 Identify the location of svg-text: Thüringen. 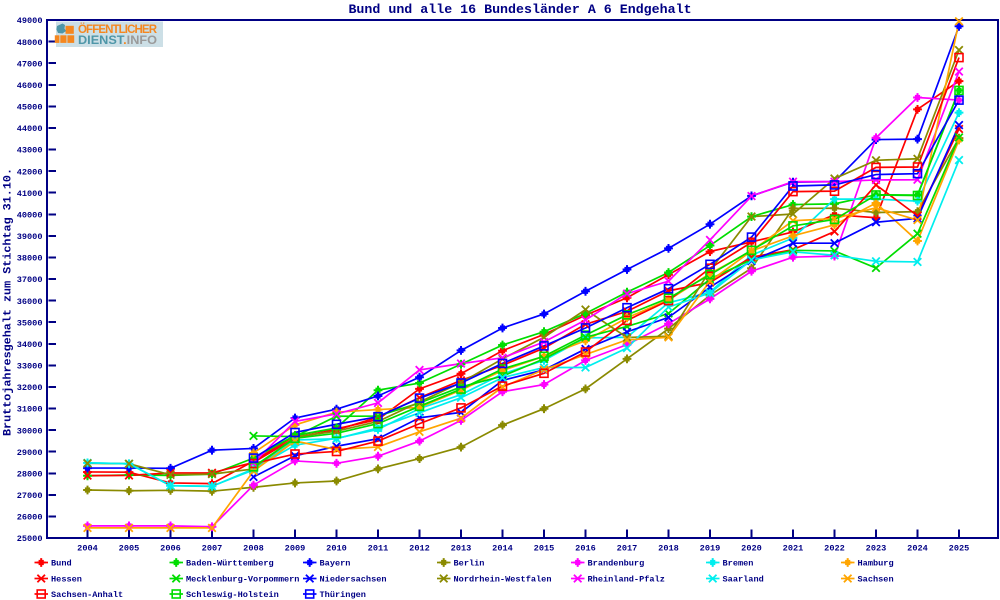
(343, 595).